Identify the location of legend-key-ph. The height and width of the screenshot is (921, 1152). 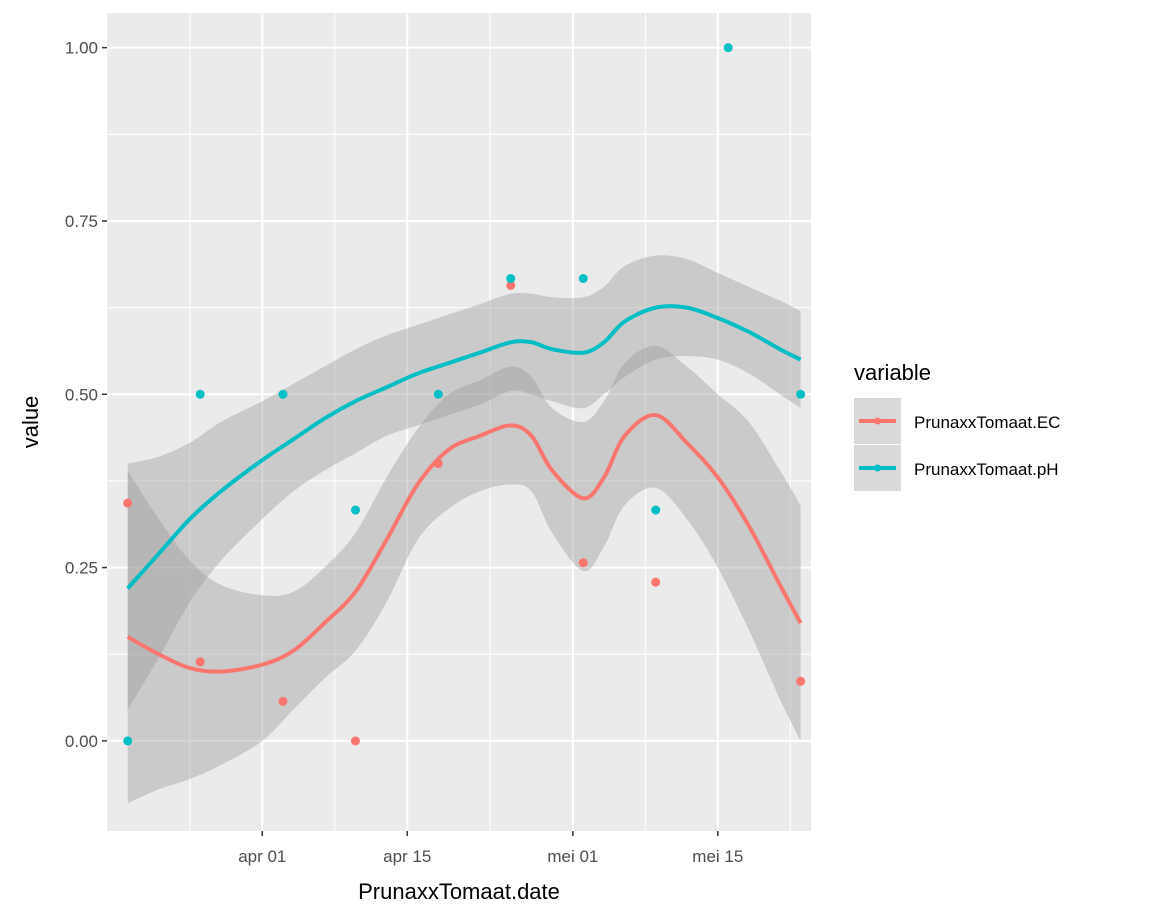
(877, 468).